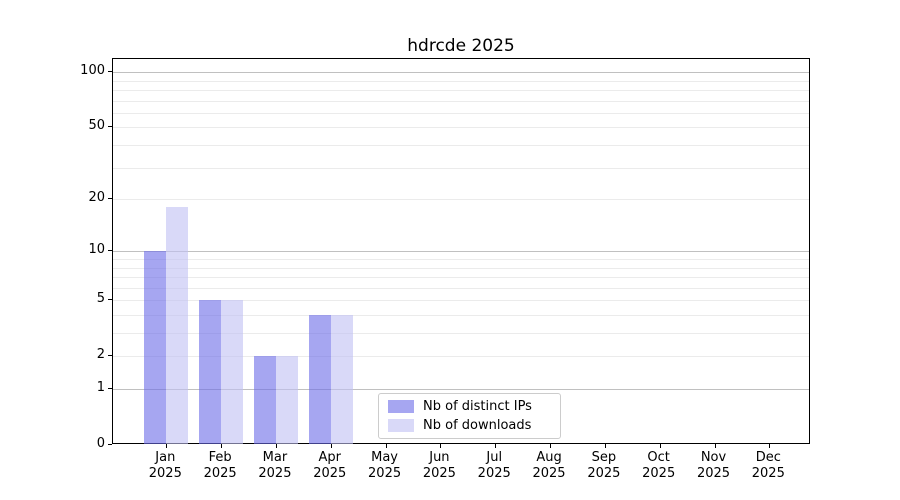 This screenshot has height=500, width=900. What do you see at coordinates (494, 465) in the screenshot?
I see `x-tick-label: Jul 2025` at bounding box center [494, 465].